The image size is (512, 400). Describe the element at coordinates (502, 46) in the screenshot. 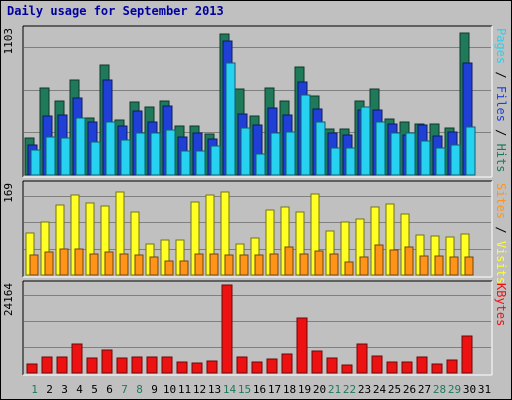

I see `side-legend-part: Pages` at that location.